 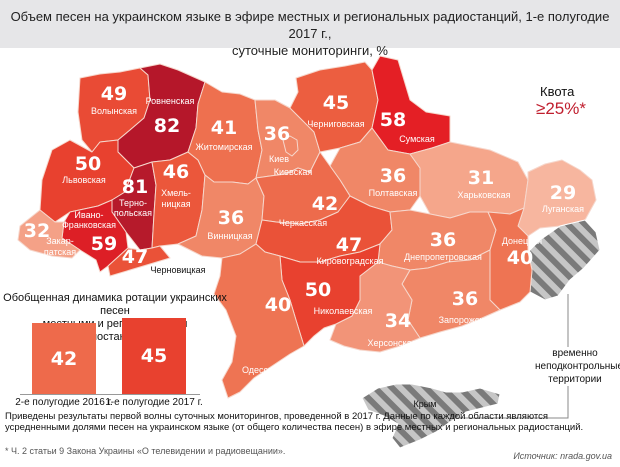 What do you see at coordinates (277, 134) in the screenshot?
I see `value-kyiv-oblast: 36` at bounding box center [277, 134].